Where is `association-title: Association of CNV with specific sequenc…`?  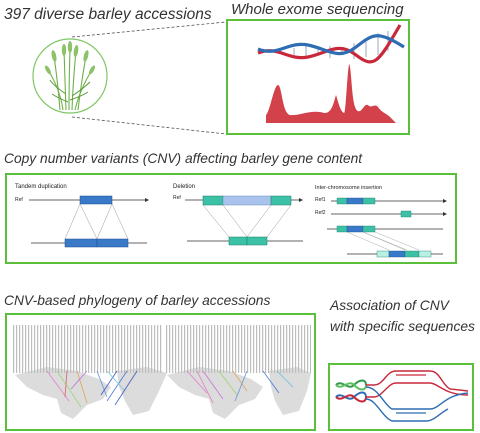
association-title: Association of CNV with specific sequenc… is located at coordinates (402, 316).